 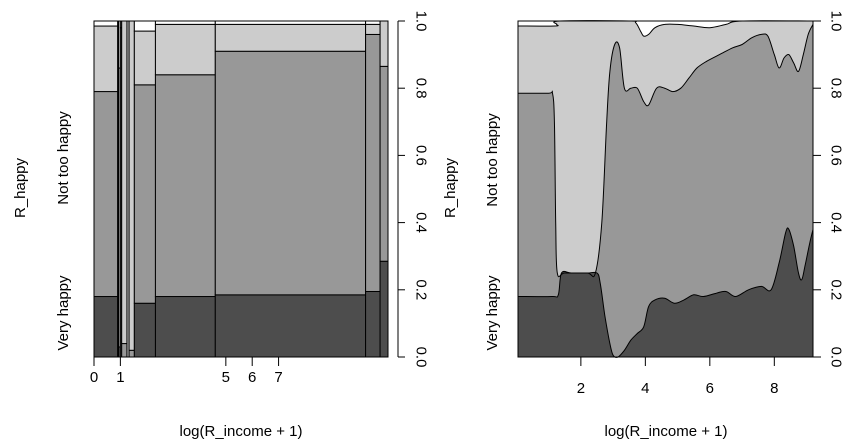 What do you see at coordinates (226, 377) in the screenshot?
I see `spinogram-x-tick-label-2: 5` at bounding box center [226, 377].